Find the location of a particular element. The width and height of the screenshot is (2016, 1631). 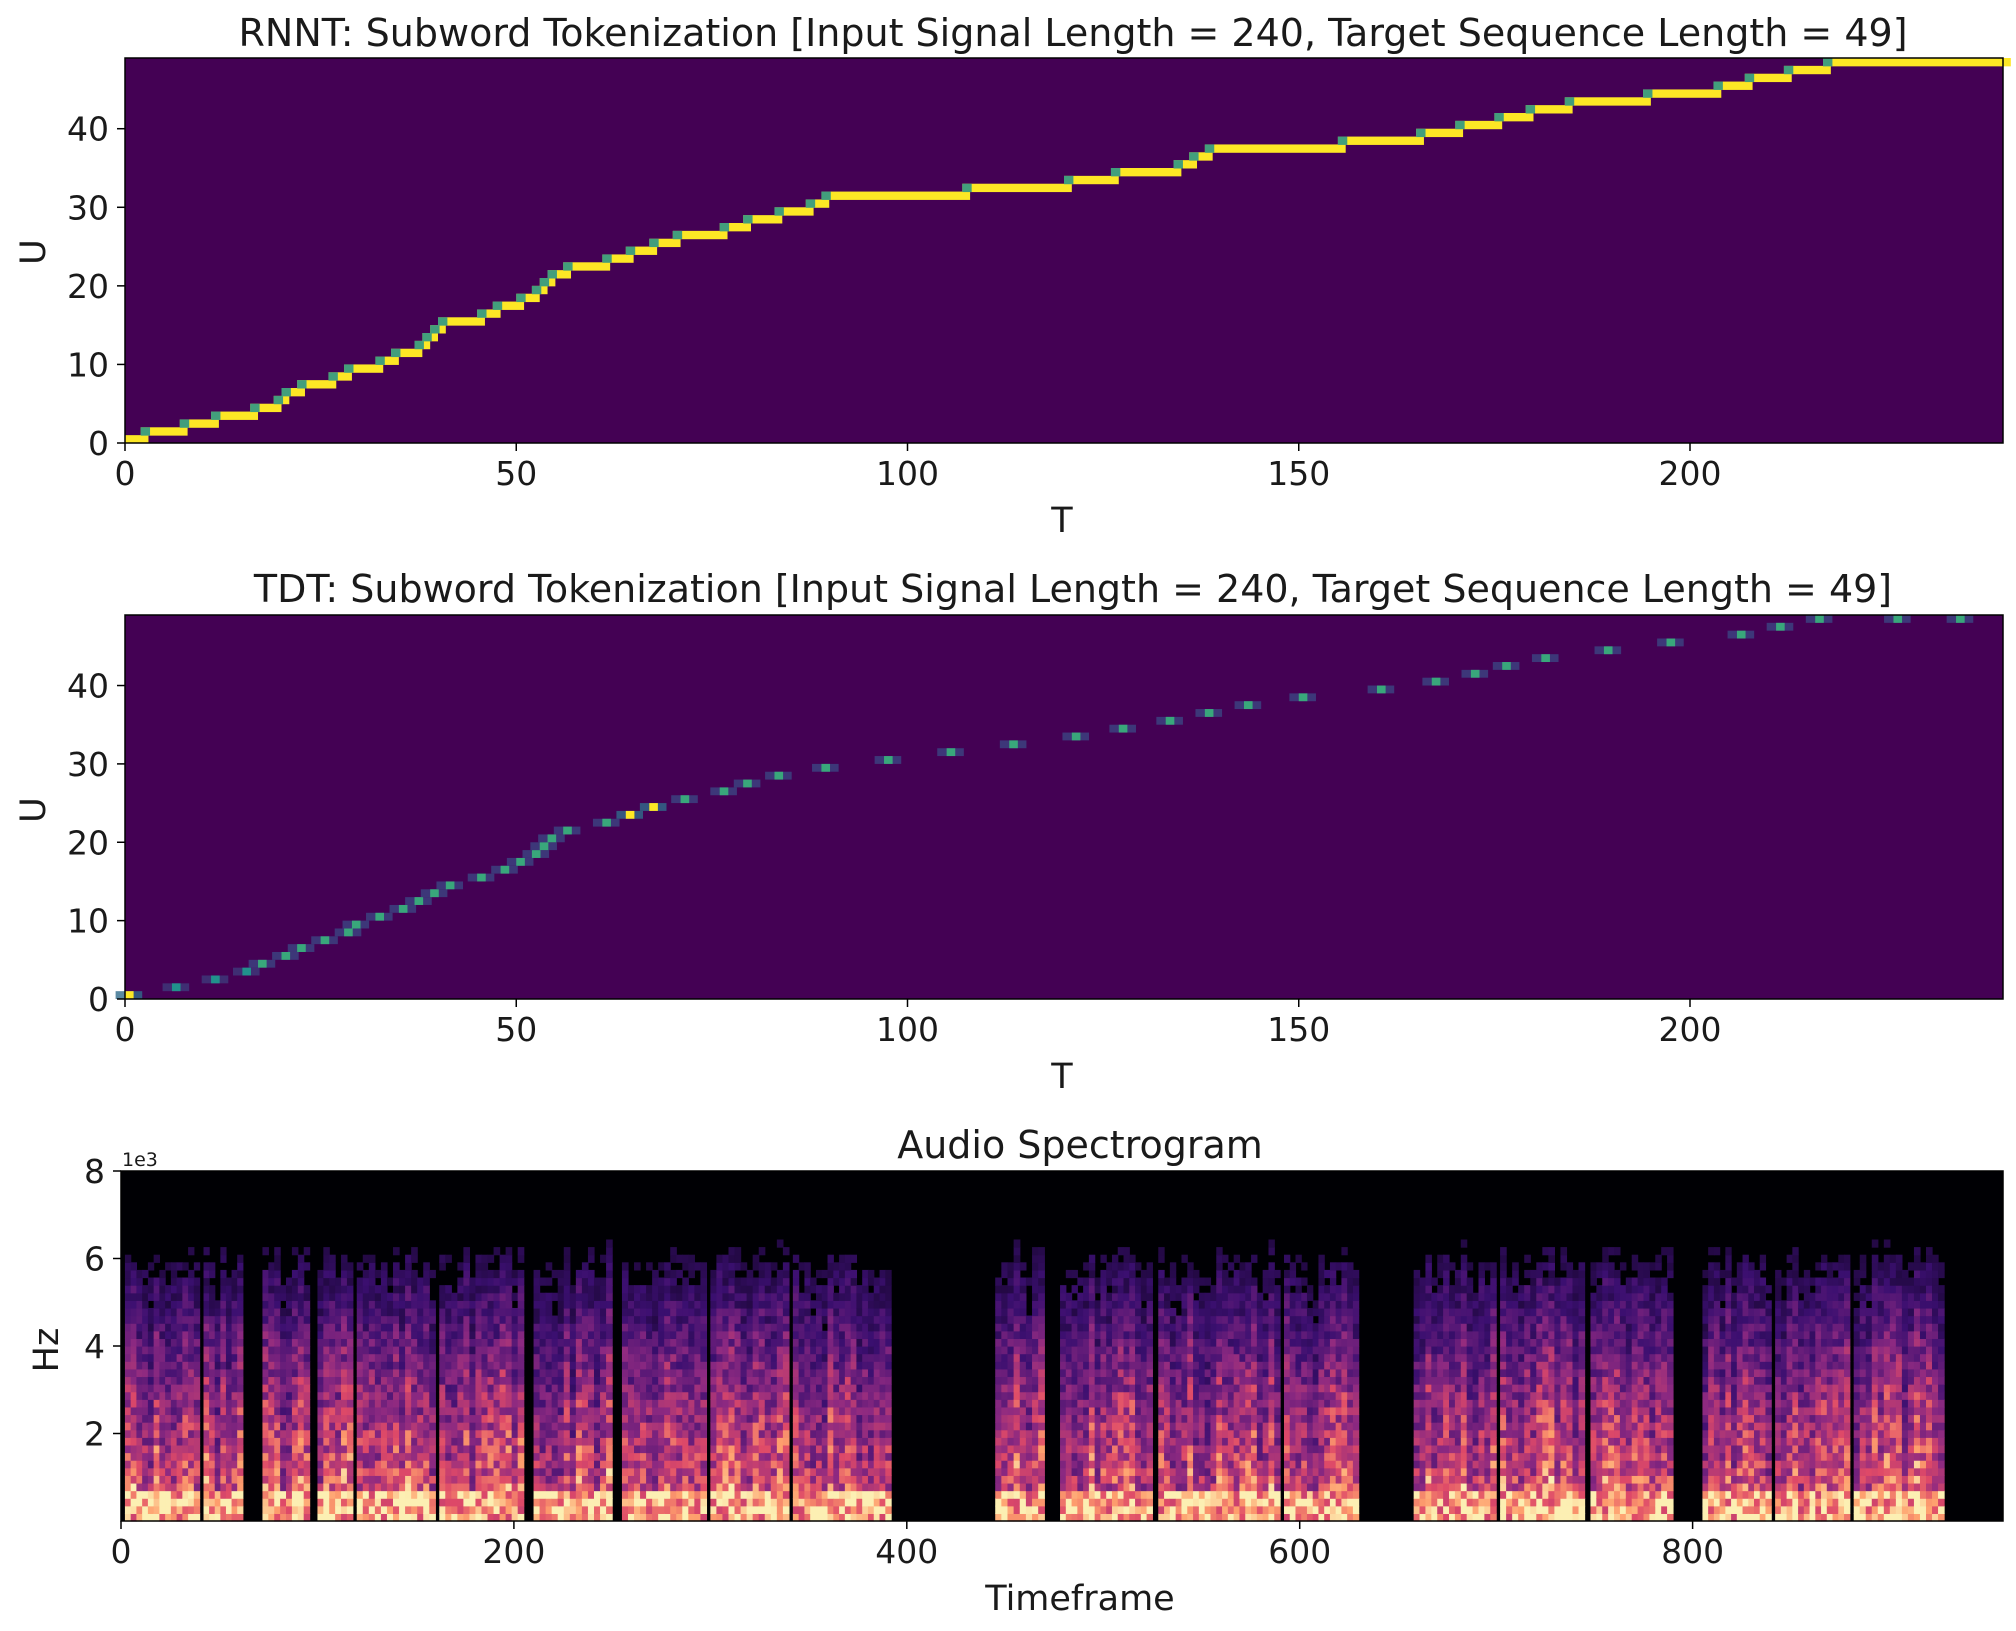

tdt-cell is located at coordinates (724, 791).